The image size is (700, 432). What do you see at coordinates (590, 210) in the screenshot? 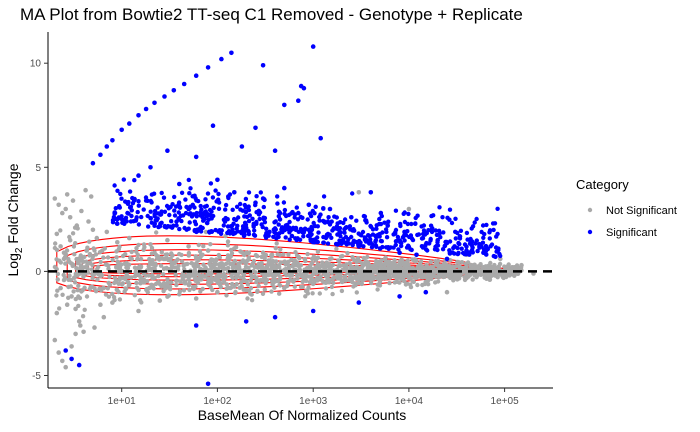
I see `legend-key-not-significant` at bounding box center [590, 210].